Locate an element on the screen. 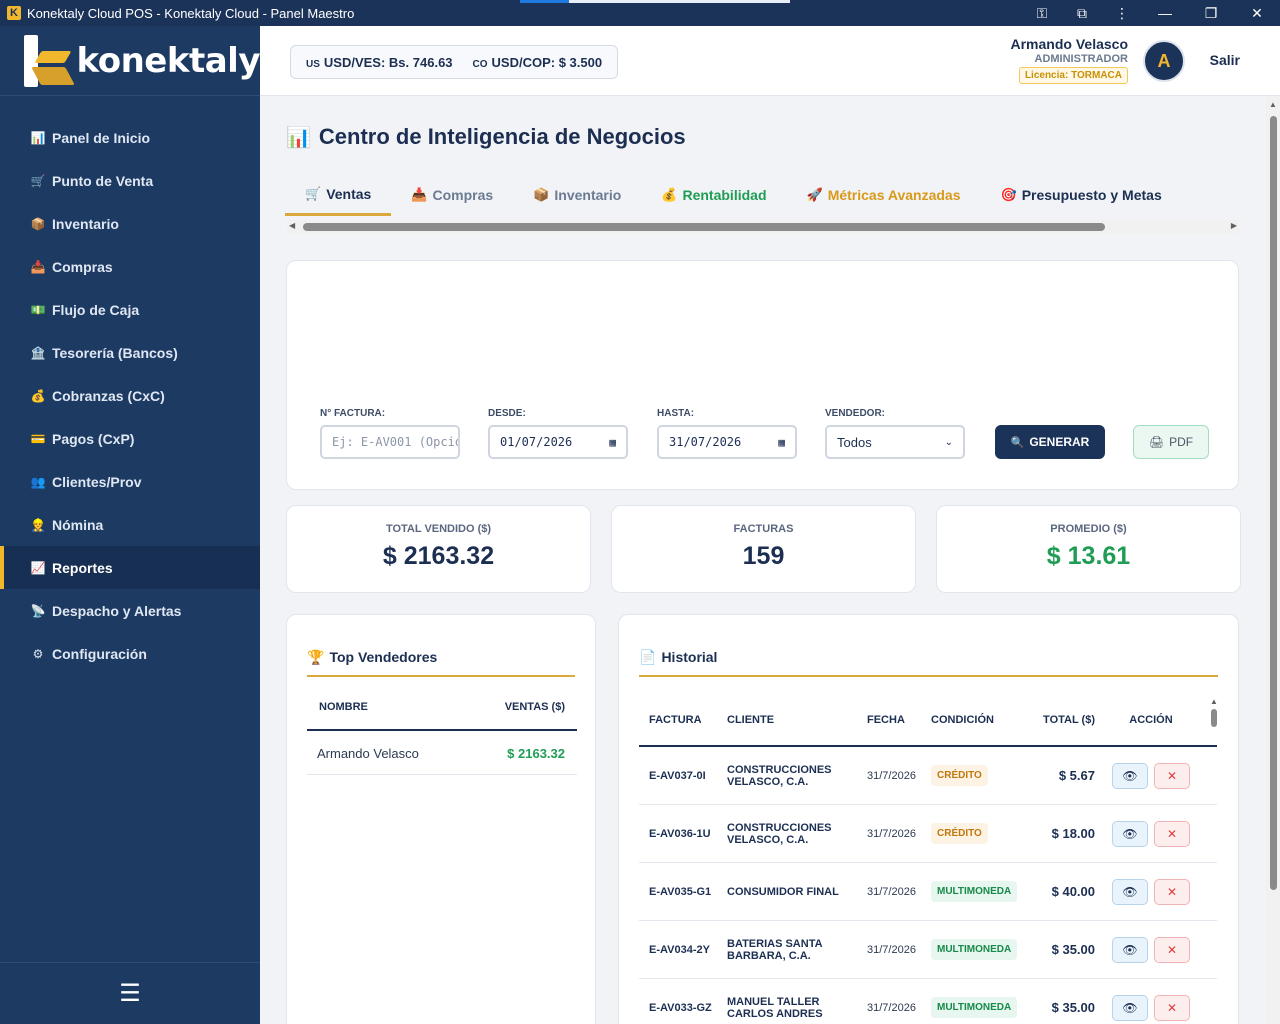 The height and width of the screenshot is (1024, 1280). brand-logo: konektaly is located at coordinates (130, 61).